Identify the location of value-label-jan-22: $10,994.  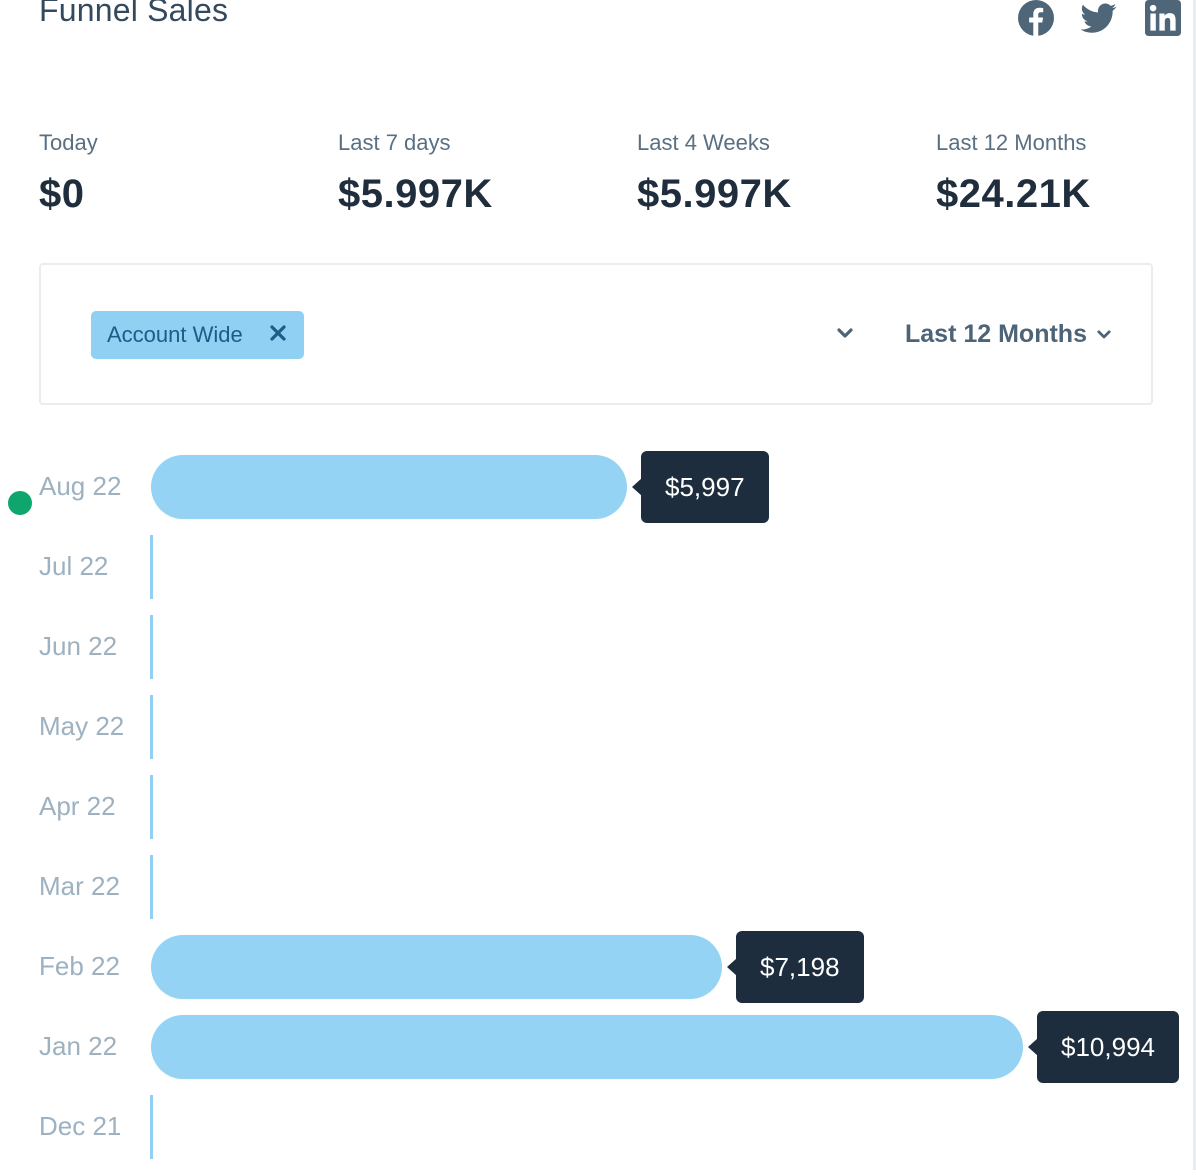
(1103, 1047).